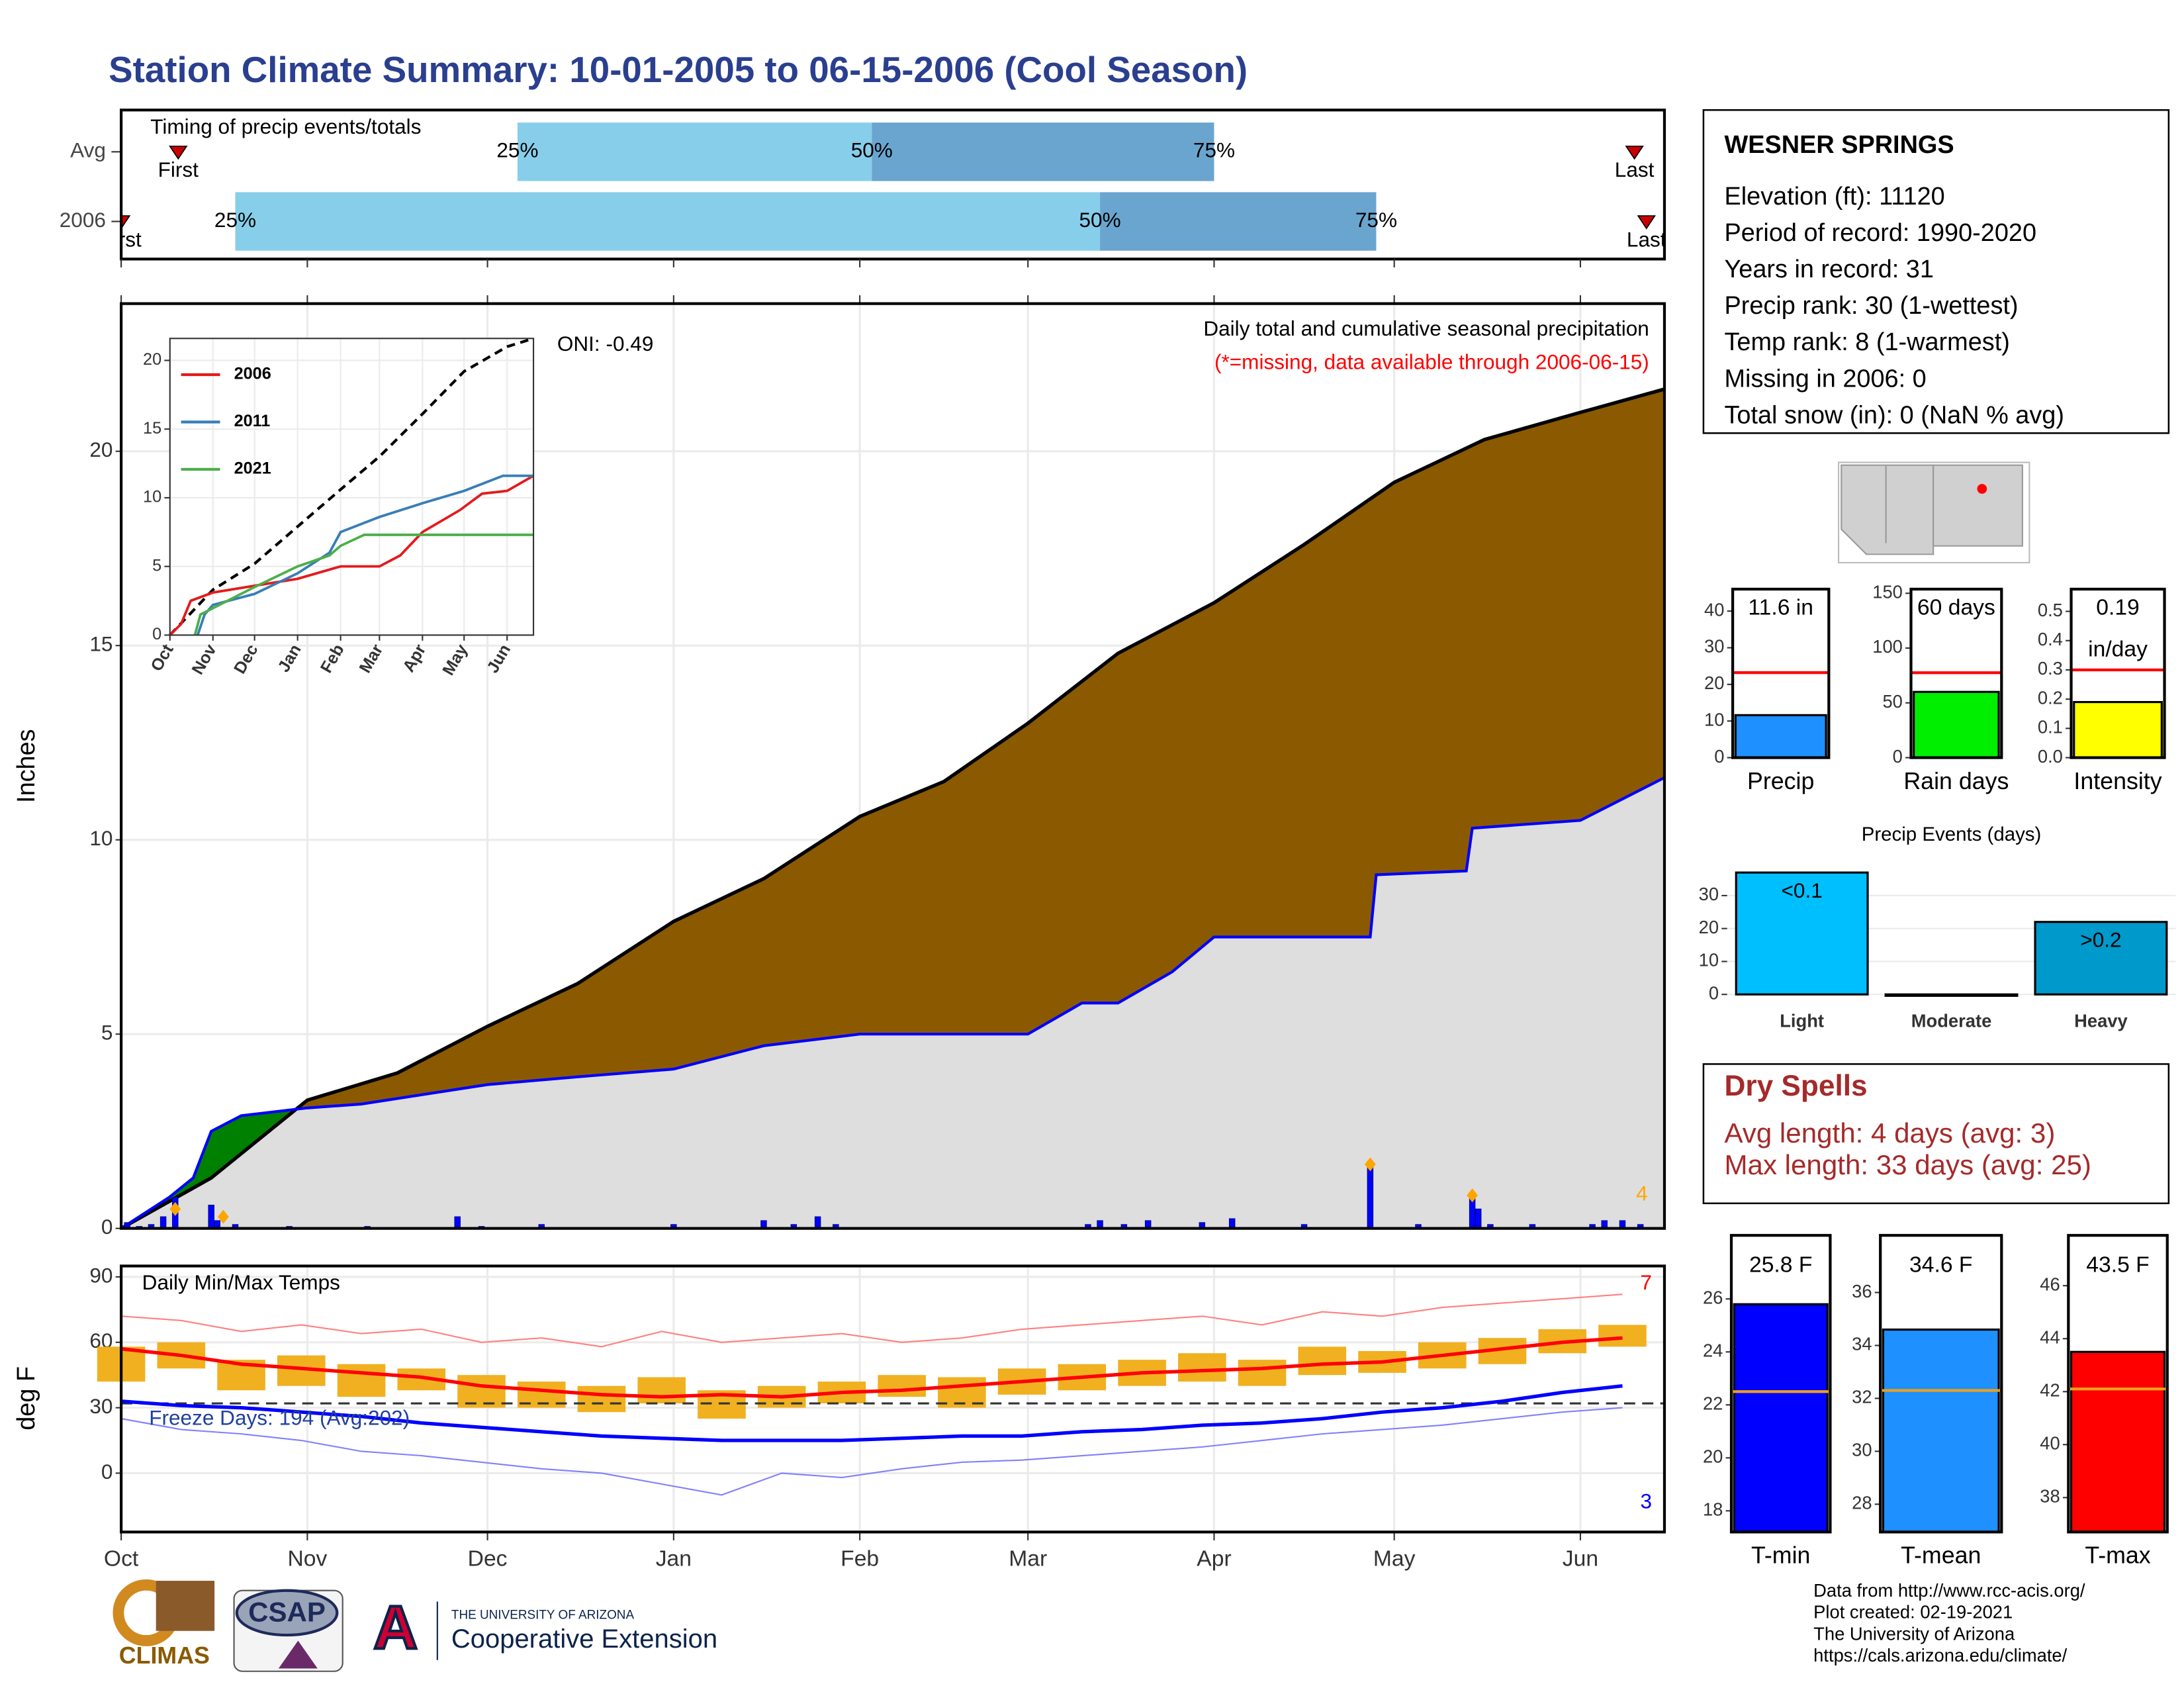 The height and width of the screenshot is (1688, 2184). Describe the element at coordinates (1913, 1612) in the screenshot. I see `credit-line: Plot created: 02-19-2021` at that location.